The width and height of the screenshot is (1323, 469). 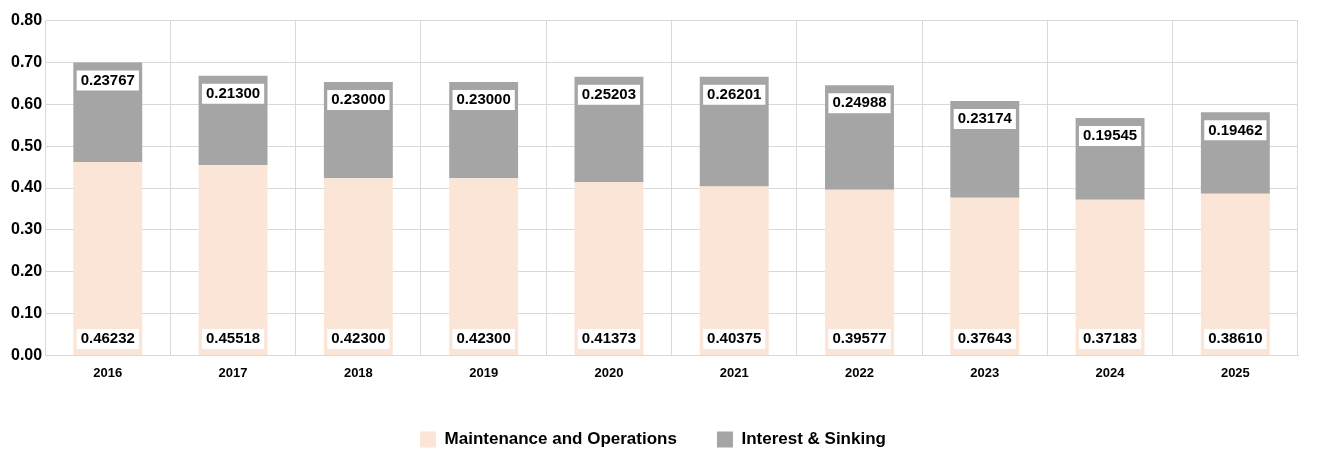 What do you see at coordinates (609, 338) in the screenshot?
I see `data-label: 0.41373` at bounding box center [609, 338].